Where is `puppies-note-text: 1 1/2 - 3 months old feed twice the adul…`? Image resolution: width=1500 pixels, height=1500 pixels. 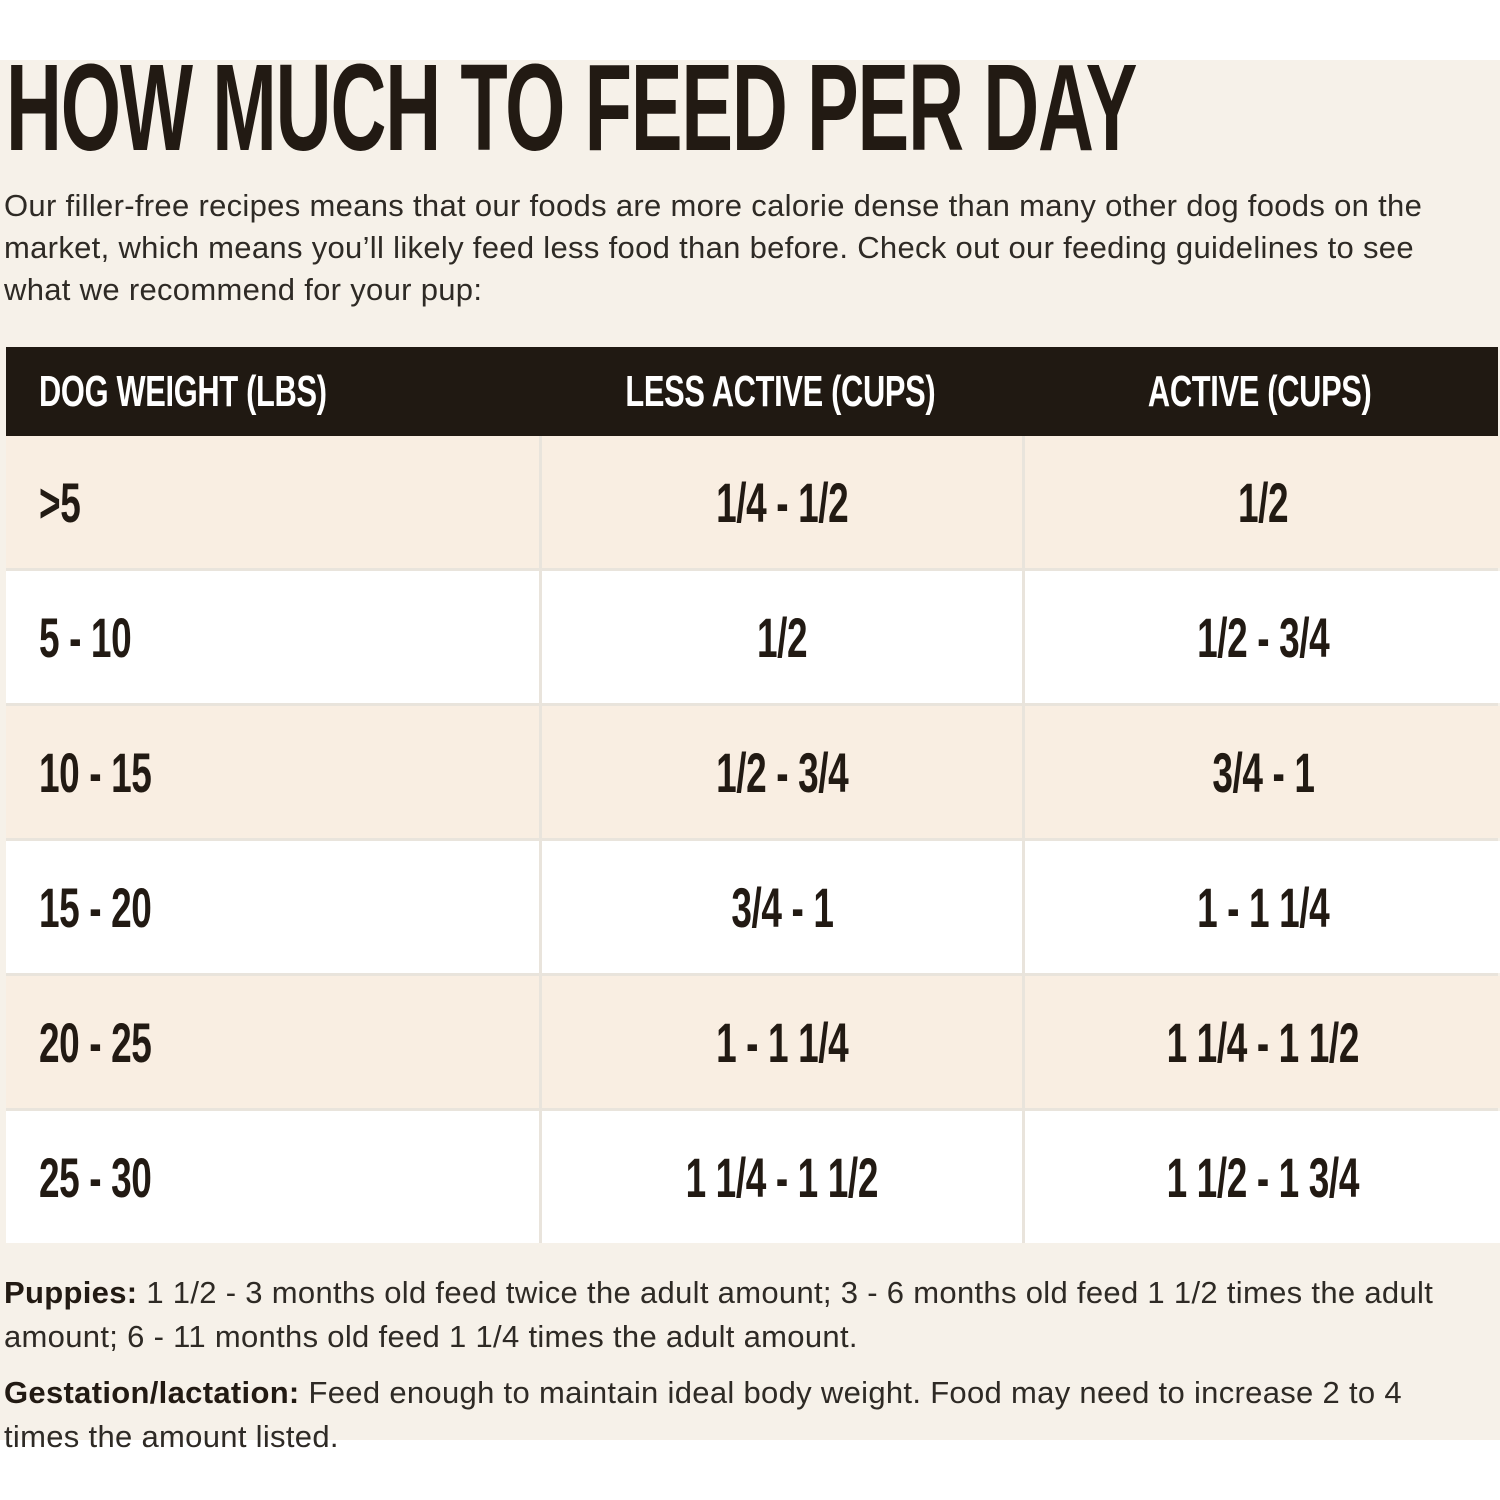
puppies-note-text: 1 1/2 - 3 months old feed twice the adul… is located at coordinates (719, 1314).